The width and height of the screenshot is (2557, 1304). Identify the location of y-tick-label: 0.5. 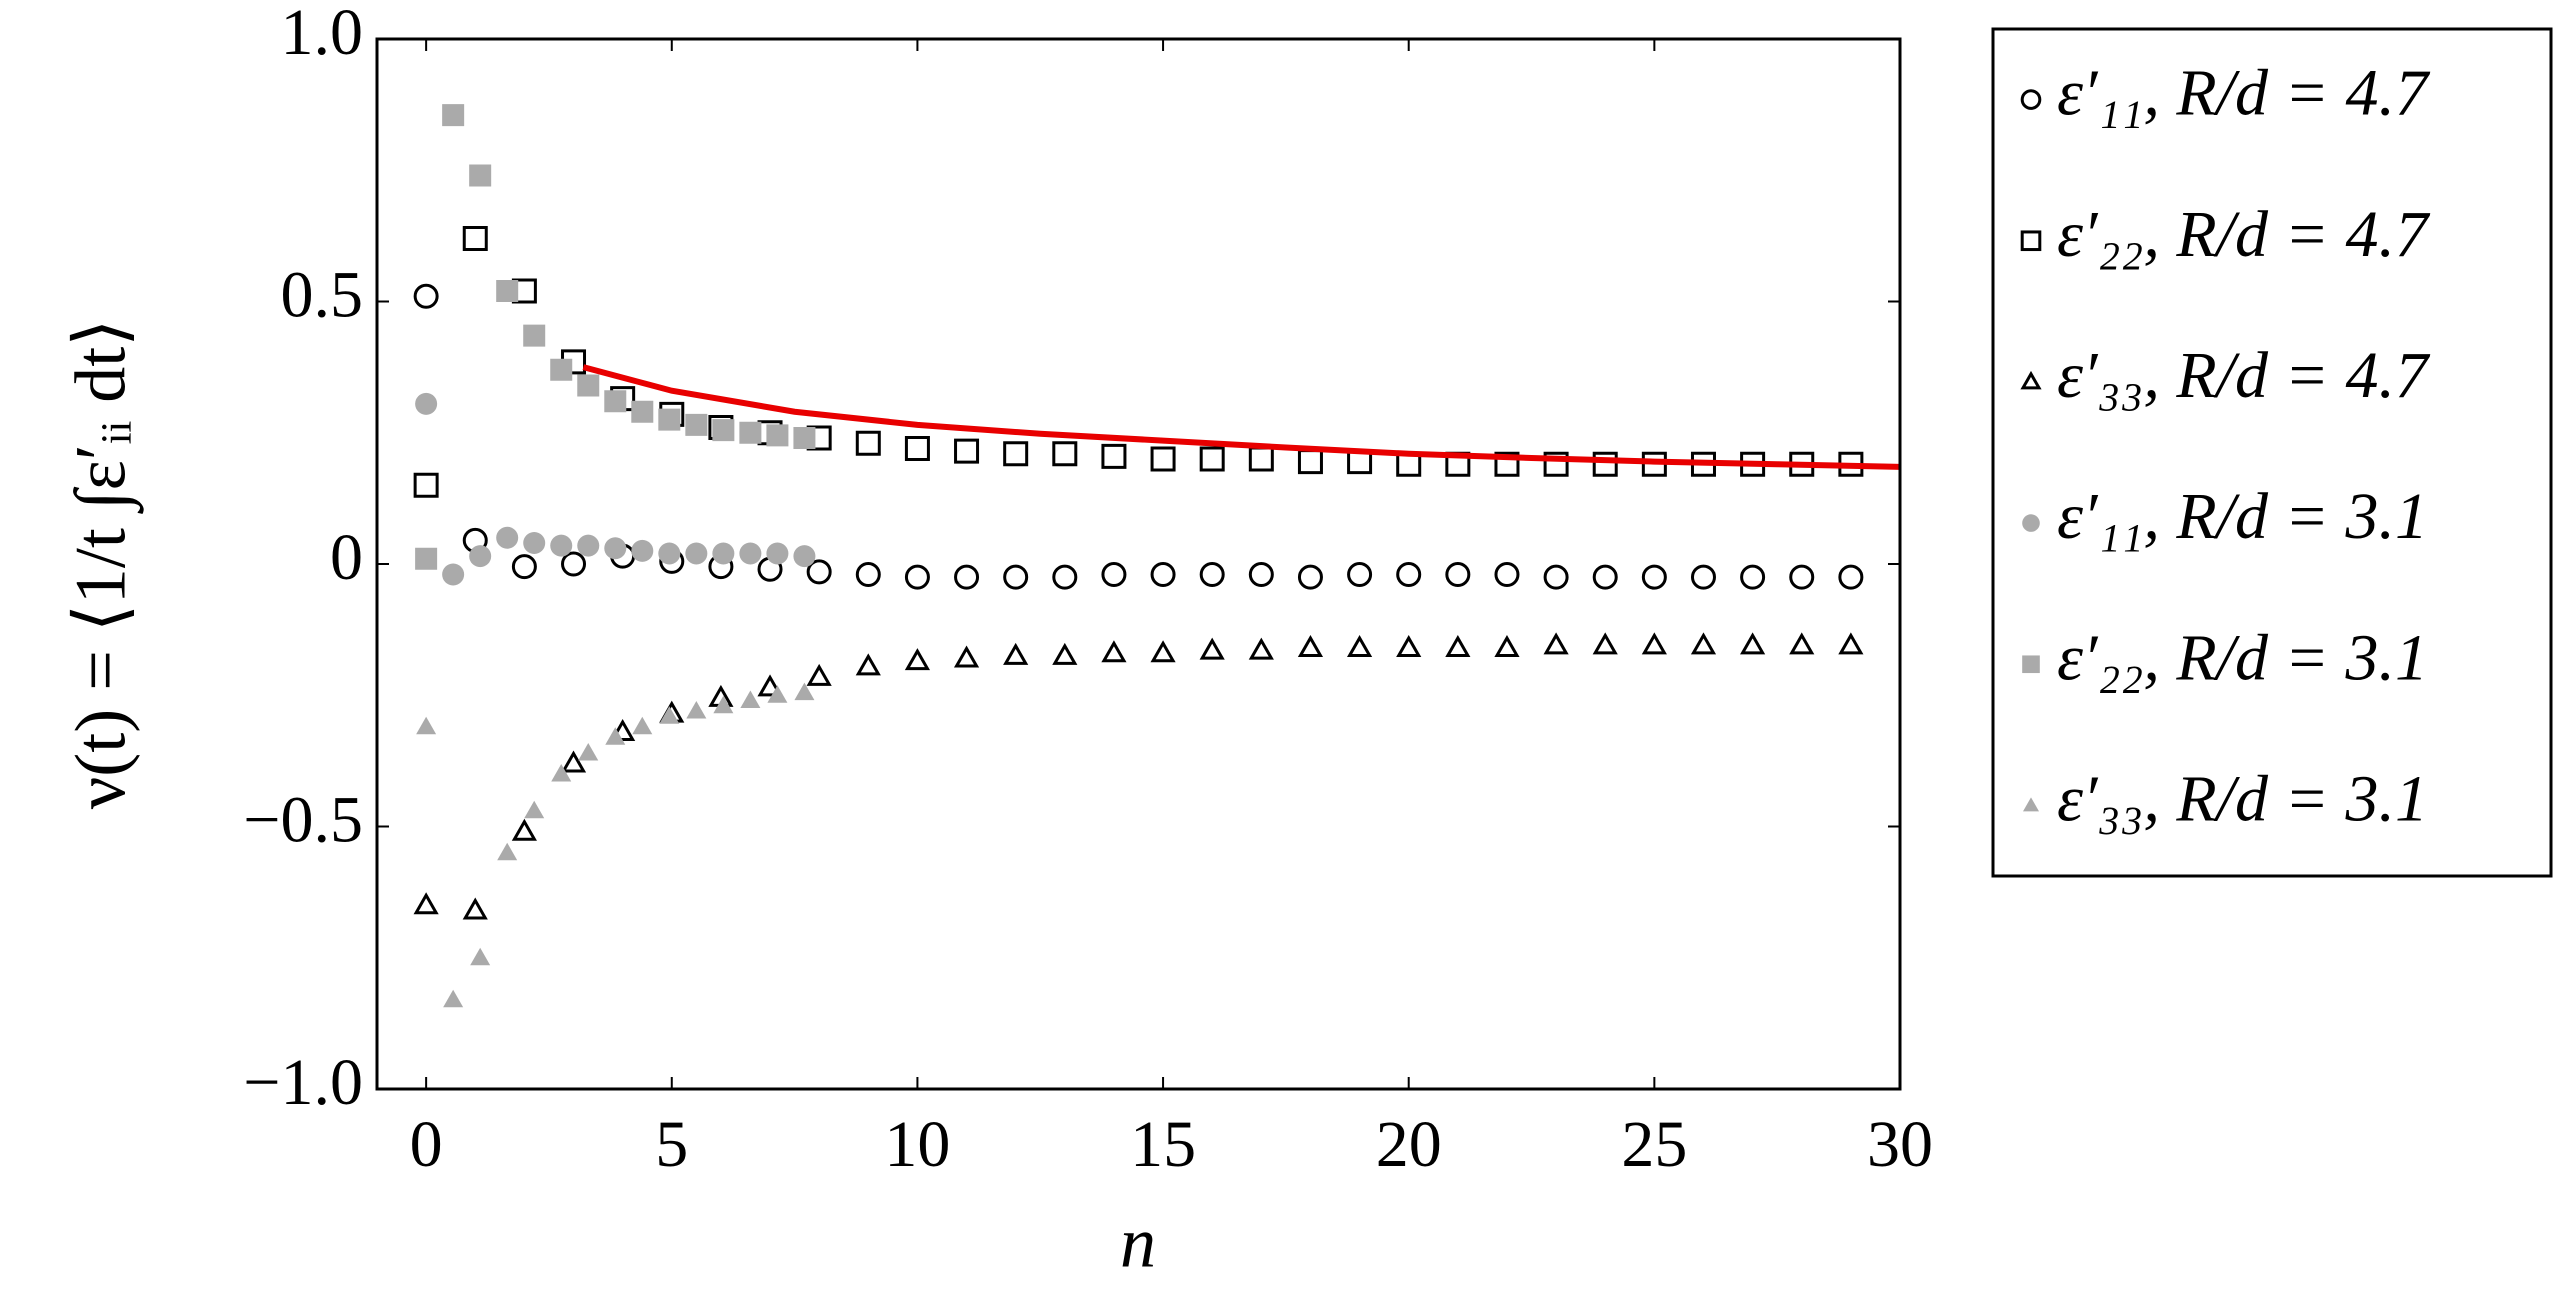
(322, 295).